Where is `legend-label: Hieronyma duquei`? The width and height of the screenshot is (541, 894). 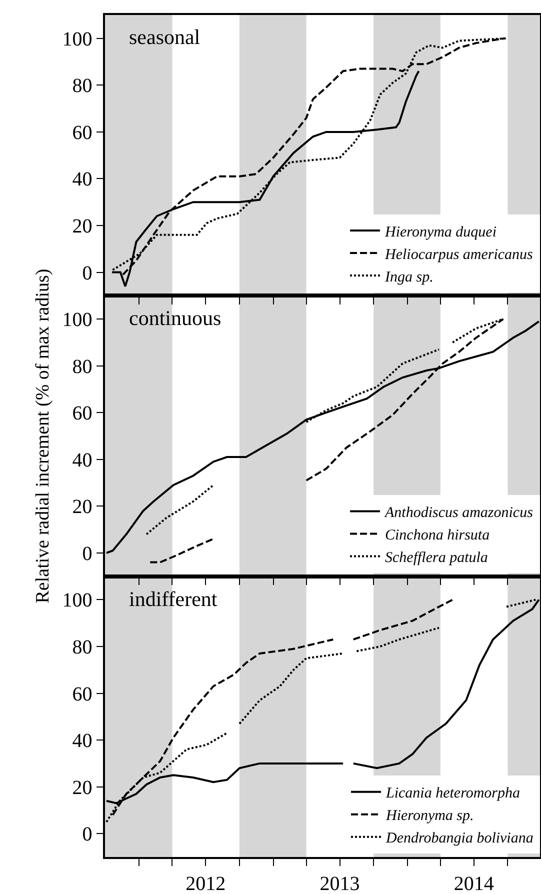
legend-label: Hieronyma duquei is located at coordinates (440, 232).